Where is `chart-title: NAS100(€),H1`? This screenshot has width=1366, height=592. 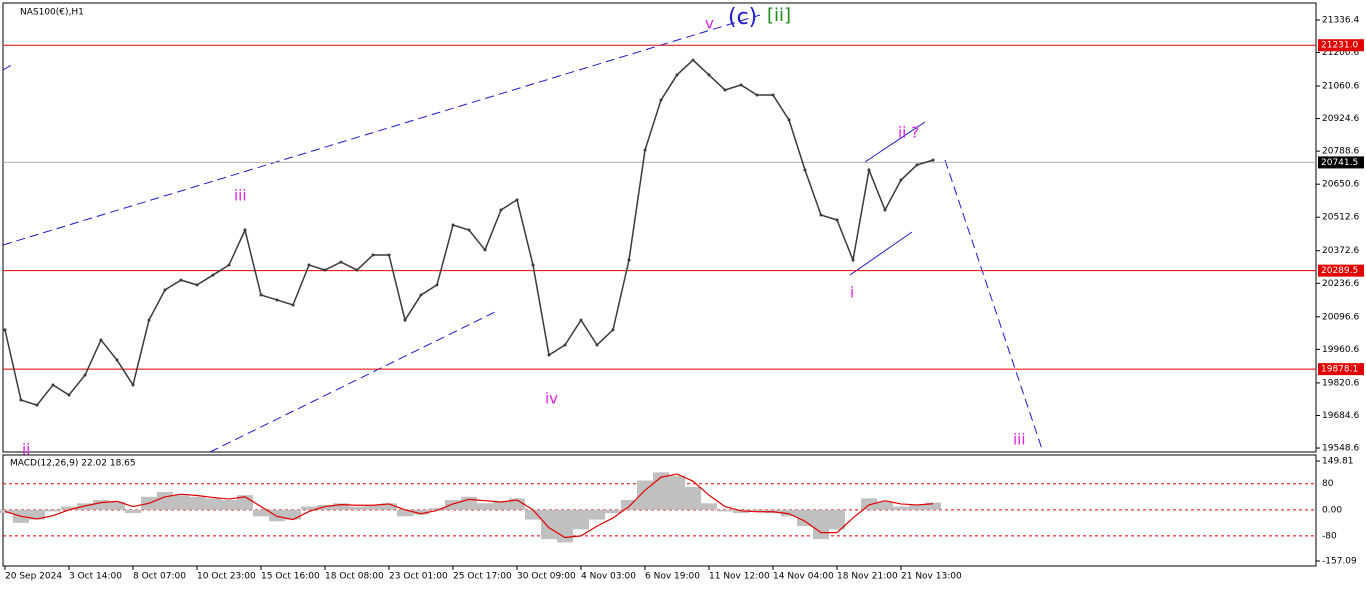 chart-title: NAS100(€),H1 is located at coordinates (52, 13).